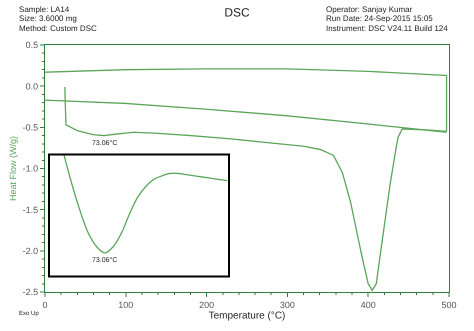 Image resolution: width=474 pixels, height=331 pixels. I want to click on y-tick-label: 0.5, so click(32, 45).